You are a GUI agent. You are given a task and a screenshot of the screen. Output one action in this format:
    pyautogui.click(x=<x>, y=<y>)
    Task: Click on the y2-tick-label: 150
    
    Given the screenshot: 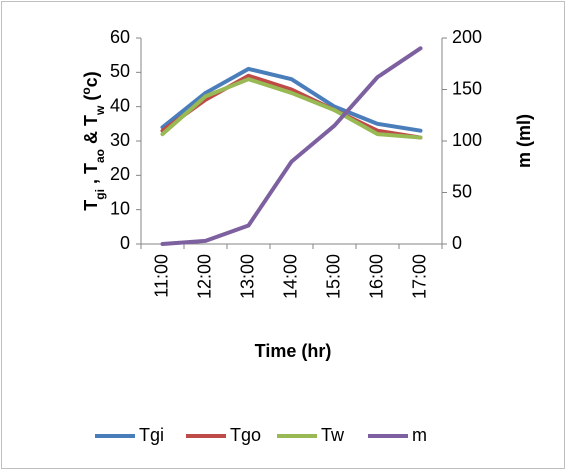 What is the action you would take?
    pyautogui.click(x=467, y=88)
    